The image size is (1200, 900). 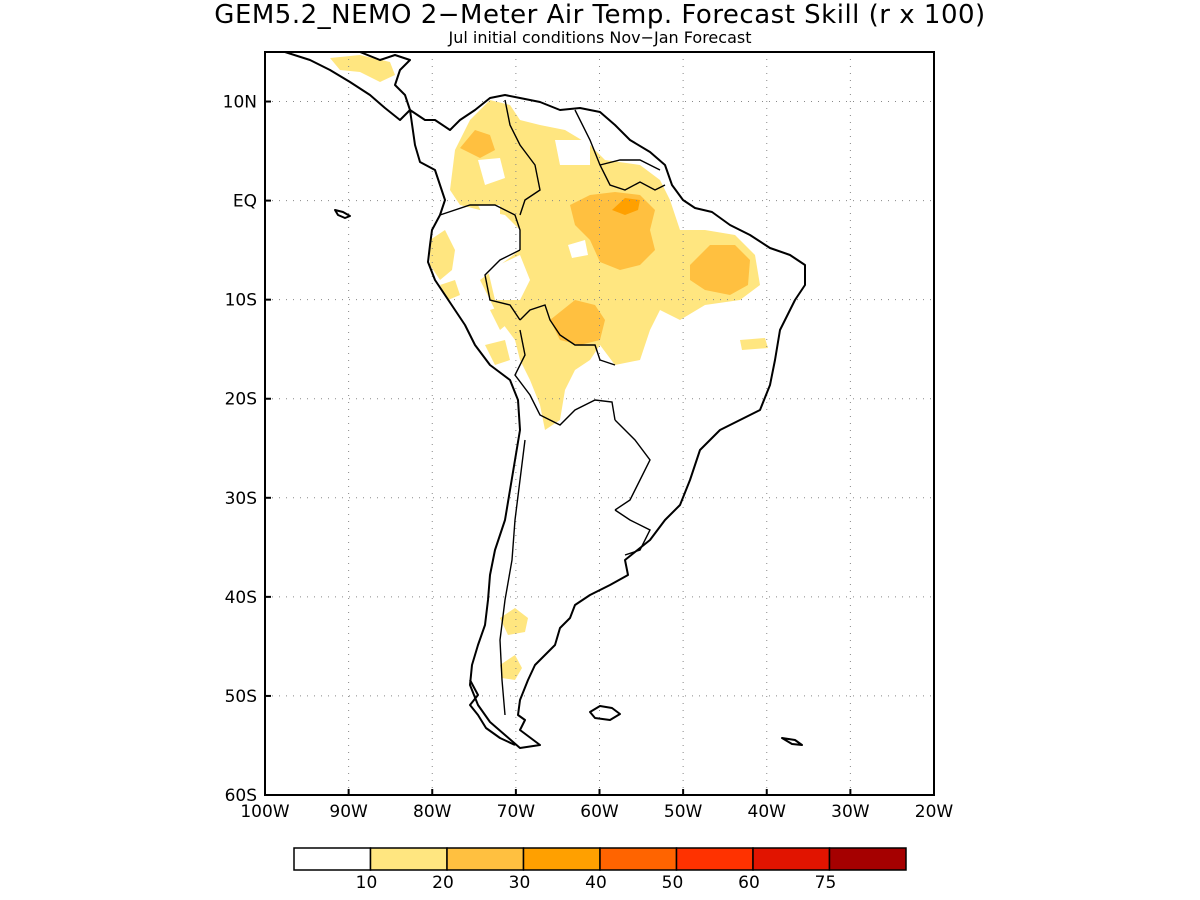 What do you see at coordinates (596, 883) in the screenshot?
I see `colorbar-label: 40` at bounding box center [596, 883].